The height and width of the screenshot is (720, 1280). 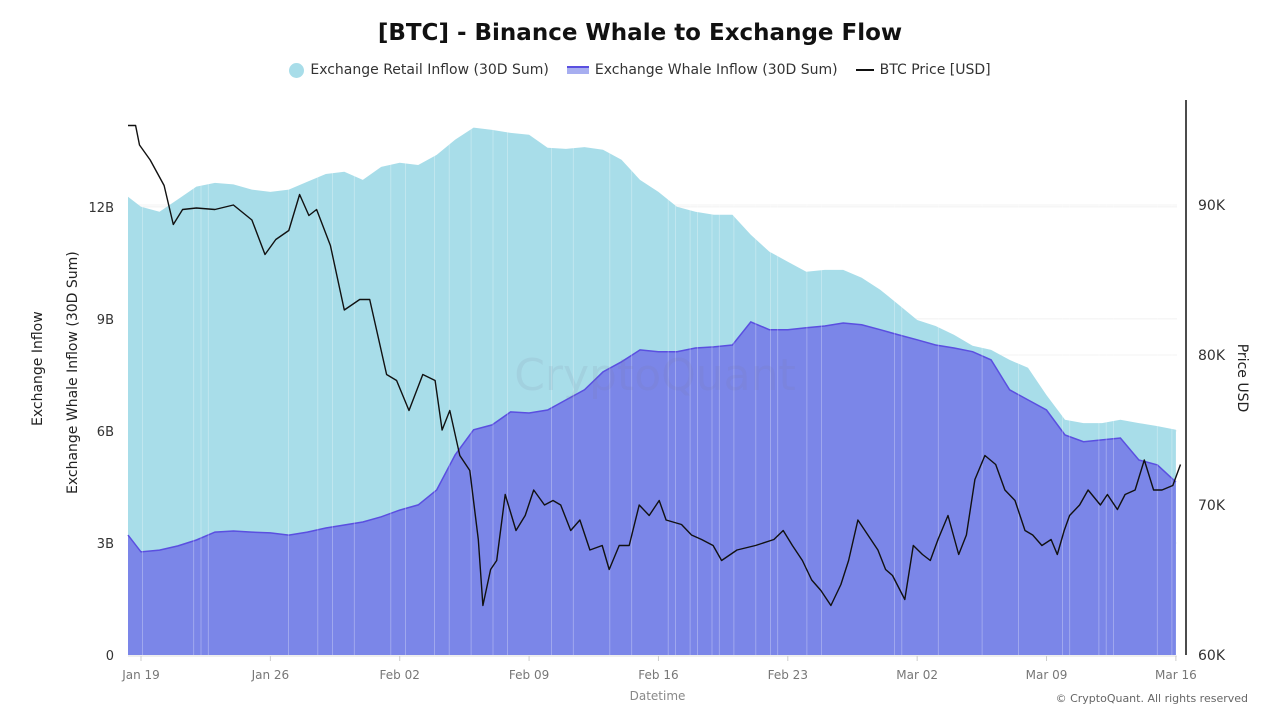 What do you see at coordinates (101, 208) in the screenshot?
I see `y-left-tick-label: 12B` at bounding box center [101, 208].